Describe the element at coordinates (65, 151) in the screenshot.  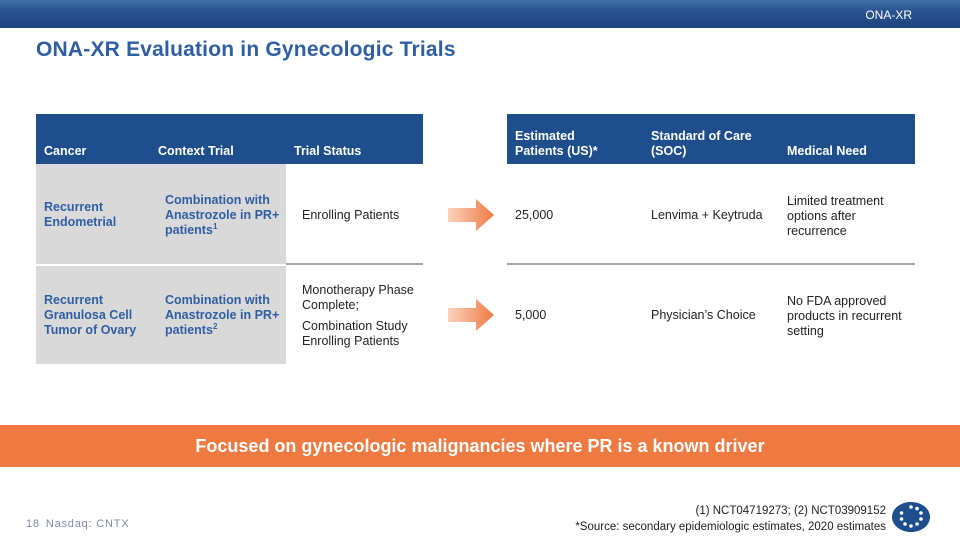
I see `header-cancer: Cancer` at that location.